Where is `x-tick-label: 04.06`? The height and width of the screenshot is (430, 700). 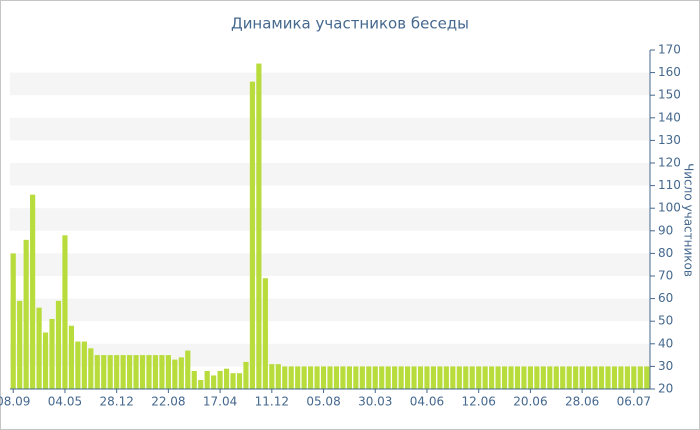 x-tick-label: 04.06 is located at coordinates (427, 402).